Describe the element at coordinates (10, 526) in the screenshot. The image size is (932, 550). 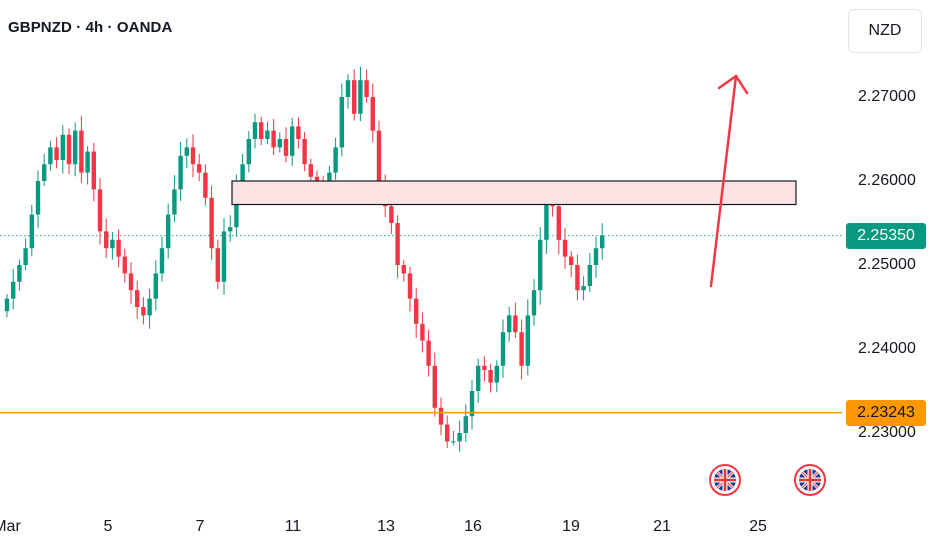
I see `date-tick-label: Mar` at that location.